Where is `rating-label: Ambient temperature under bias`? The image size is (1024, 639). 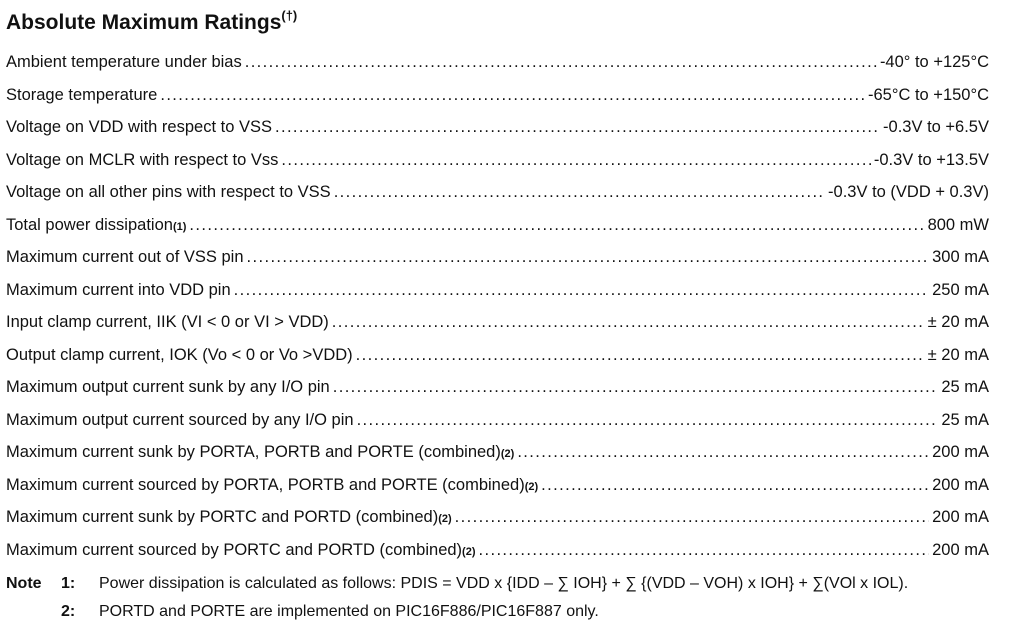 rating-label: Ambient temperature under bias is located at coordinates (124, 62).